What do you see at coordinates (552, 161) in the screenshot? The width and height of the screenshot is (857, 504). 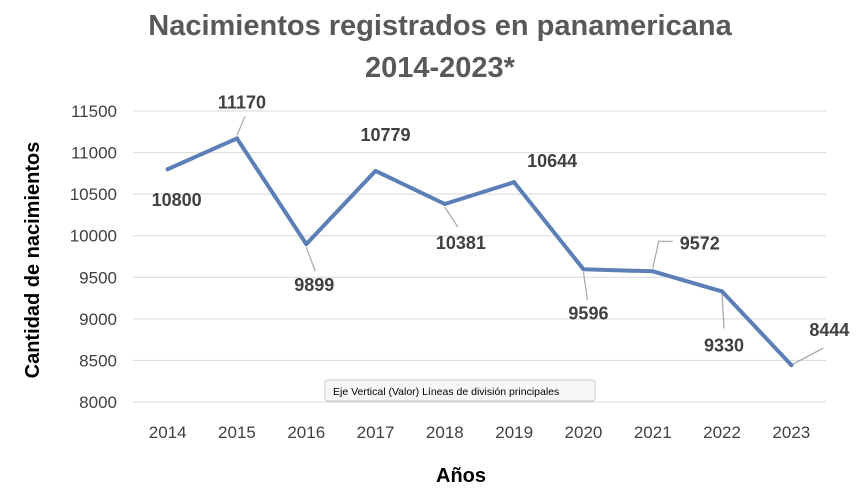 I see `data-label: 10644` at bounding box center [552, 161].